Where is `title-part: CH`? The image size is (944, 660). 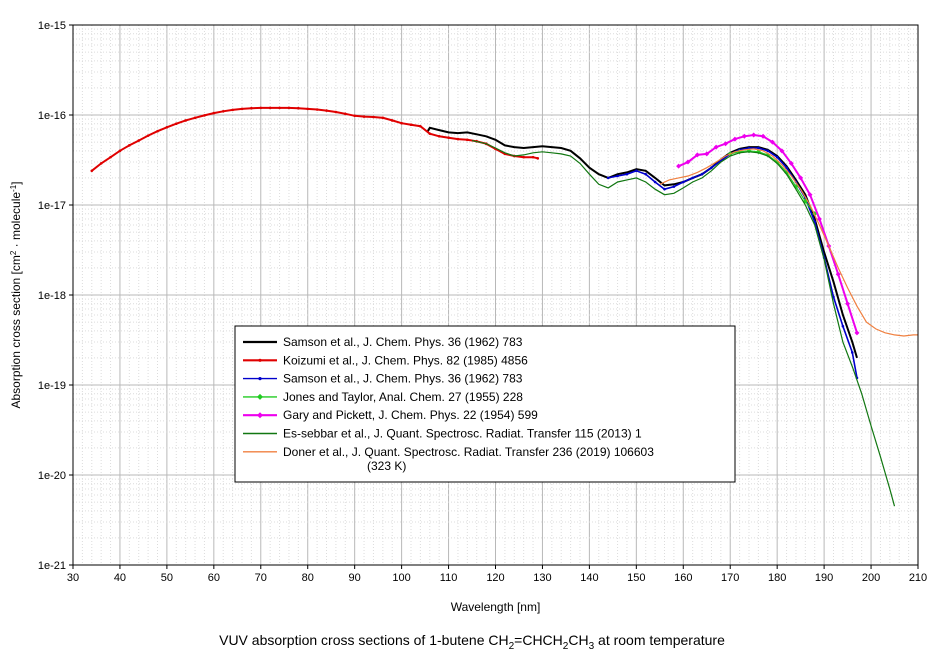 title-part: CH is located at coordinates (578, 640).